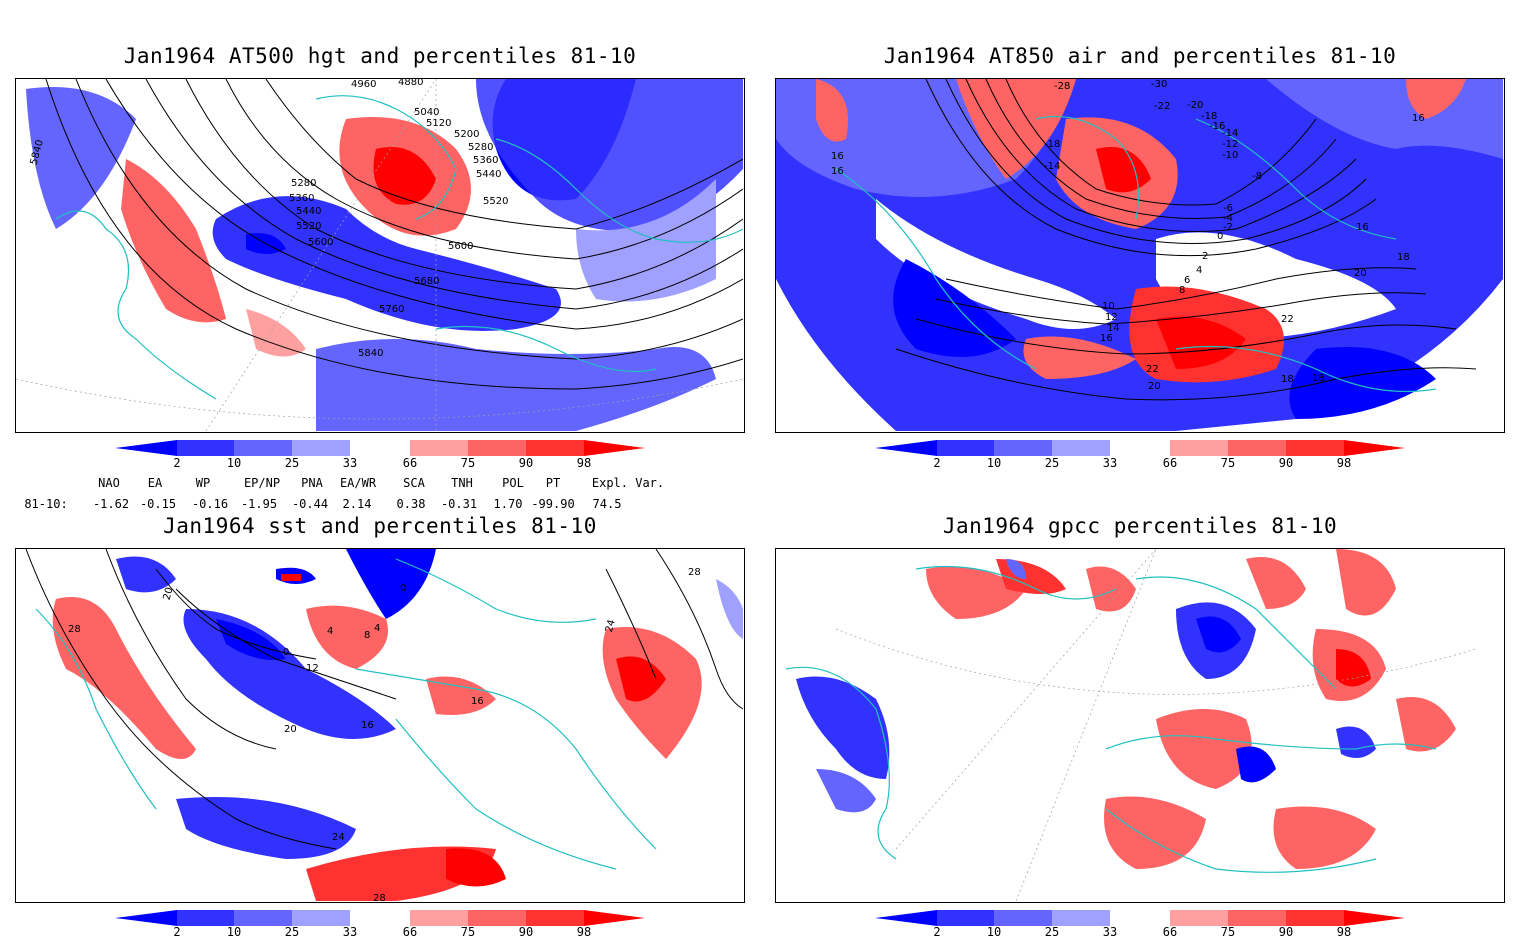  Describe the element at coordinates (1228, 218) in the screenshot. I see `svg-text: -4` at that location.